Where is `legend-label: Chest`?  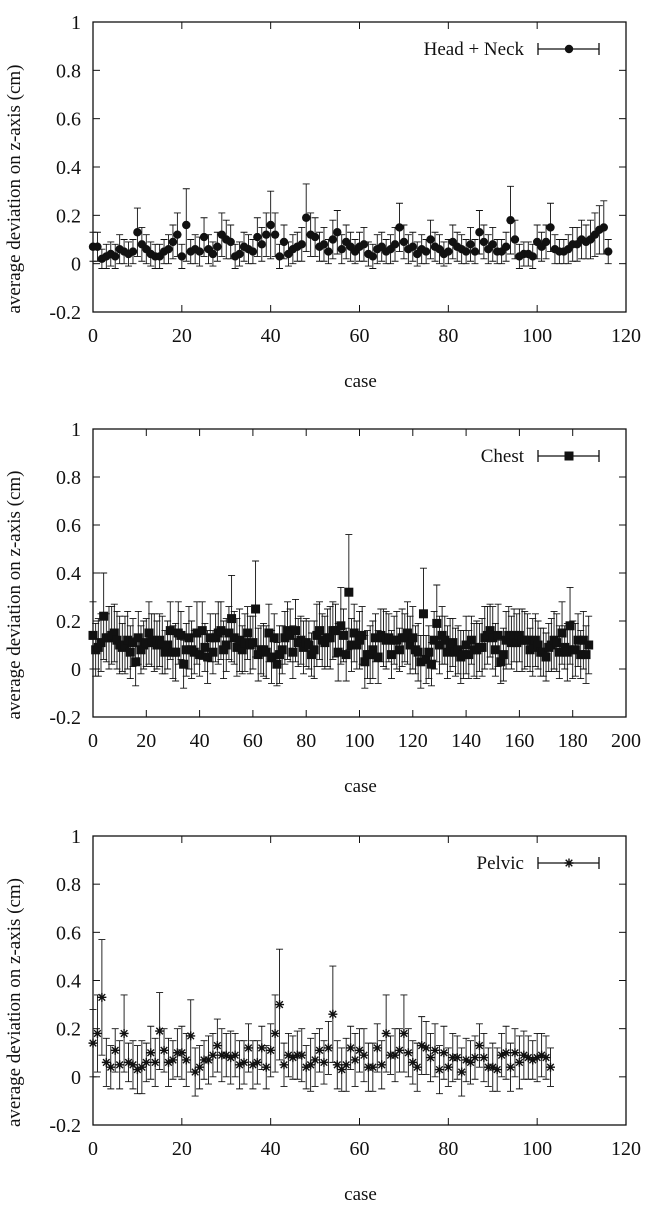
legend-label: Chest is located at coordinates (503, 456).